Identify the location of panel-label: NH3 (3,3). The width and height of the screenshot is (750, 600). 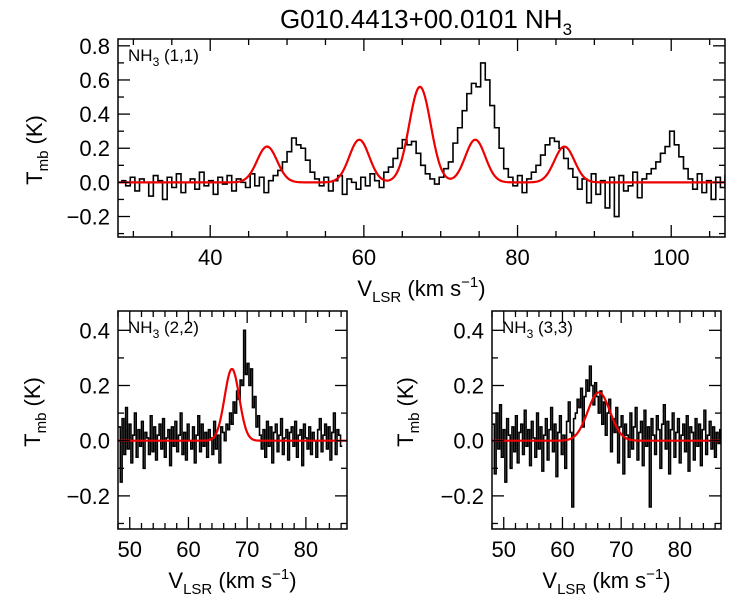
(537, 329).